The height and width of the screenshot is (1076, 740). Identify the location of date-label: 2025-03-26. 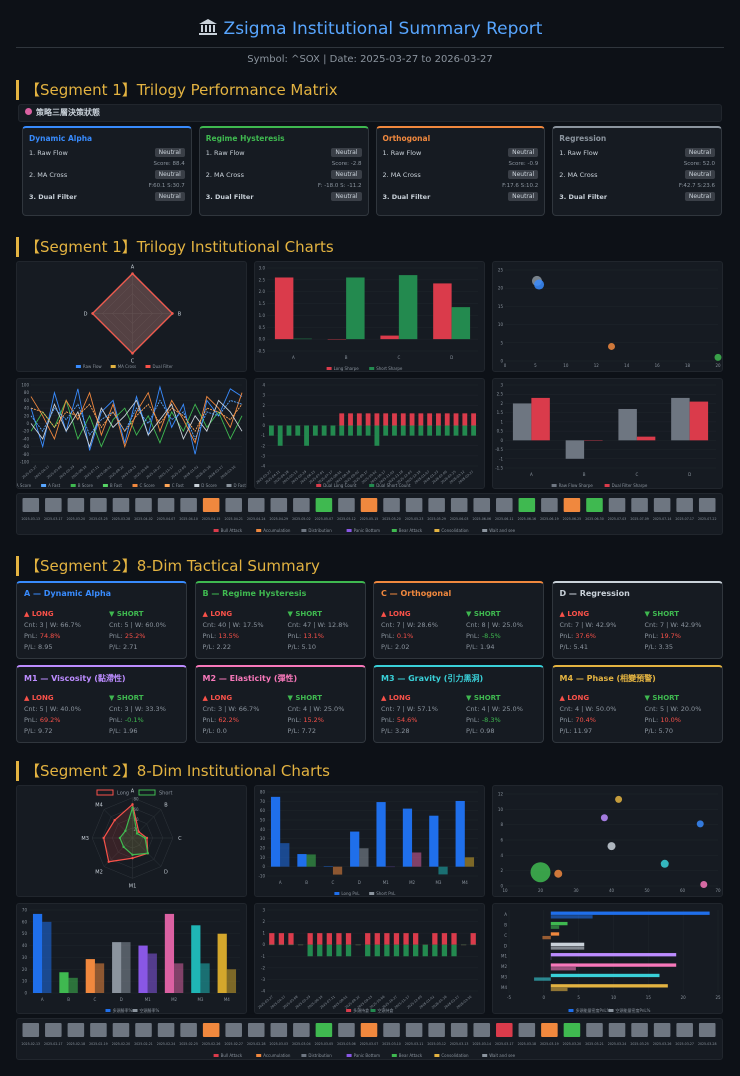
(662, 1044).